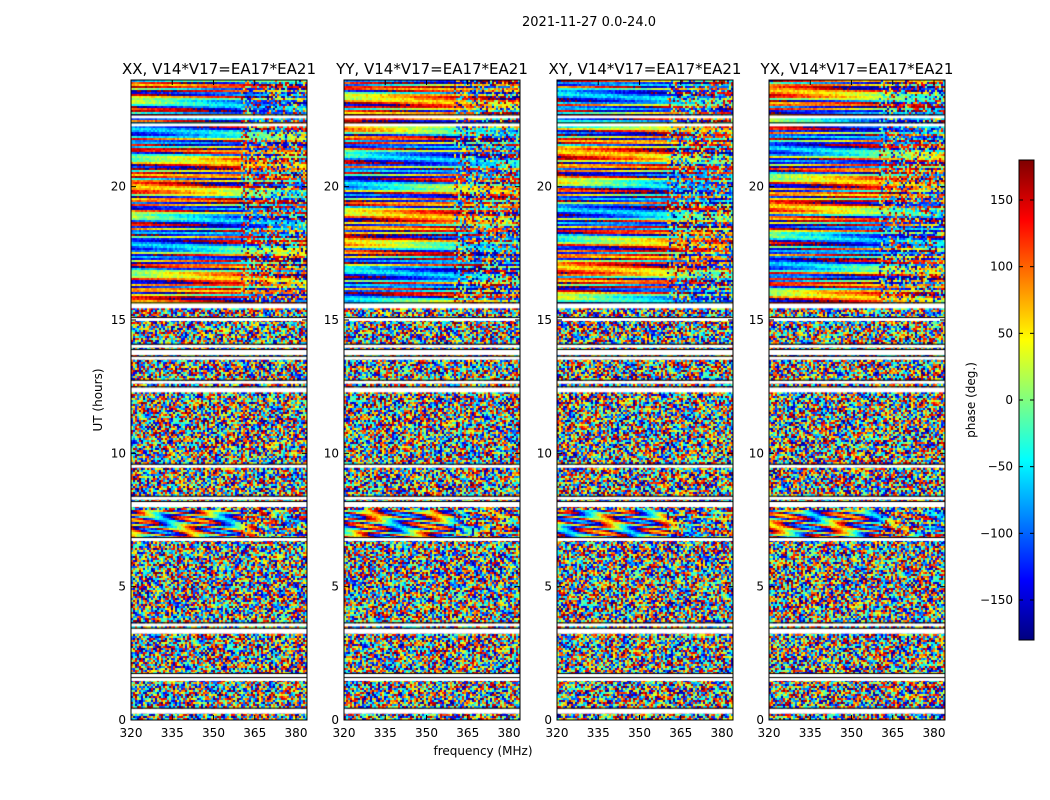  I want to click on colorbar-tick-label: 150, so click(1001, 200).